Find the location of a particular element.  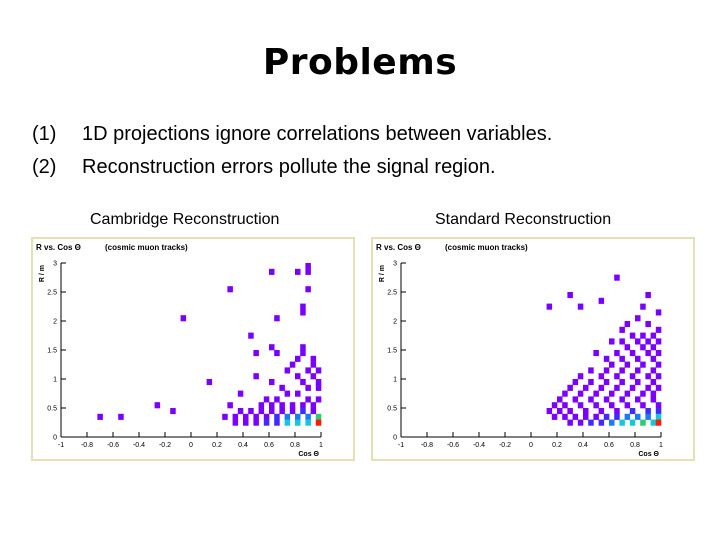

y-tick-label: 3 is located at coordinates (55, 264).